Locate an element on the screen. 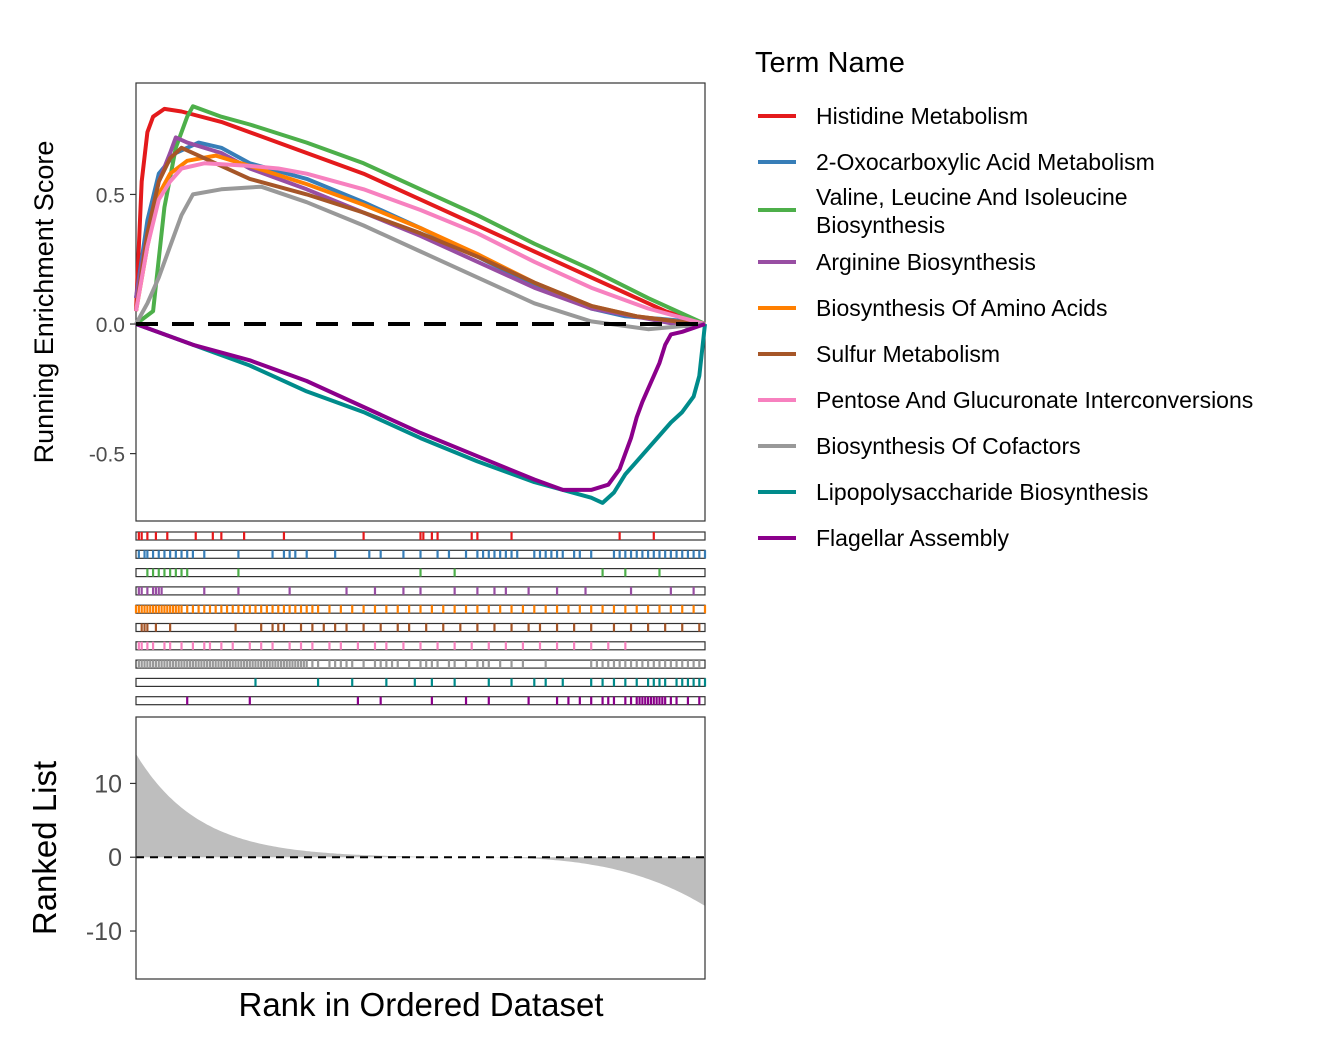  legend-label-9: Lipopolysaccharide Biosynthesis is located at coordinates (982, 492).